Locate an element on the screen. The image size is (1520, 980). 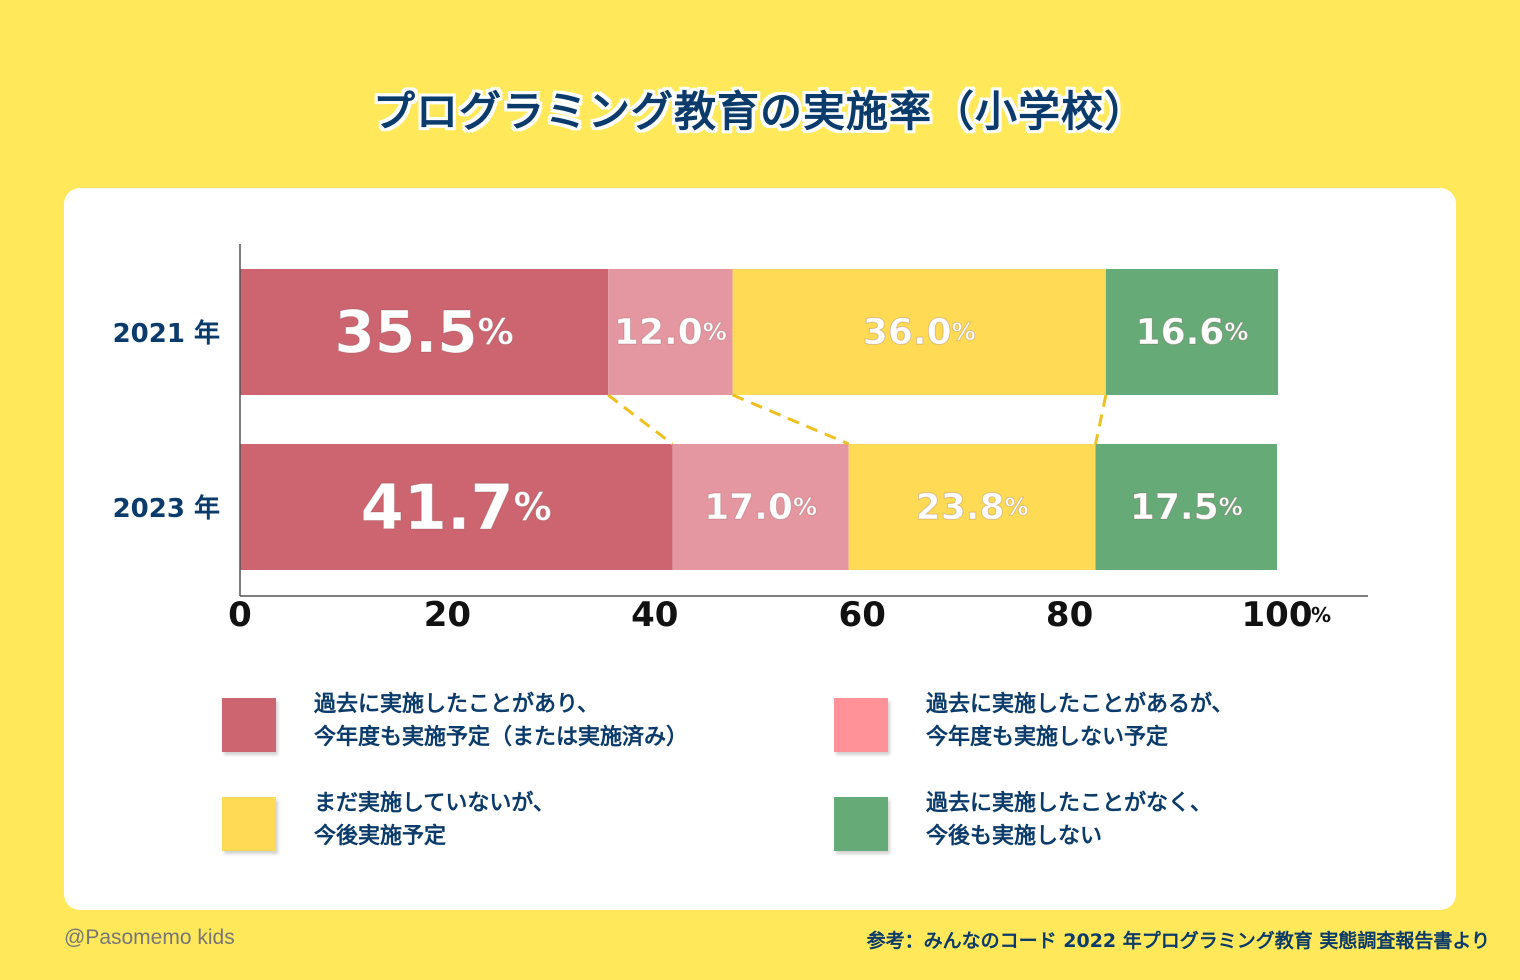
source-citation: 参考：みんなのコード 2022 年プログラミング教育 実態調査報告書より is located at coordinates (1178, 941).